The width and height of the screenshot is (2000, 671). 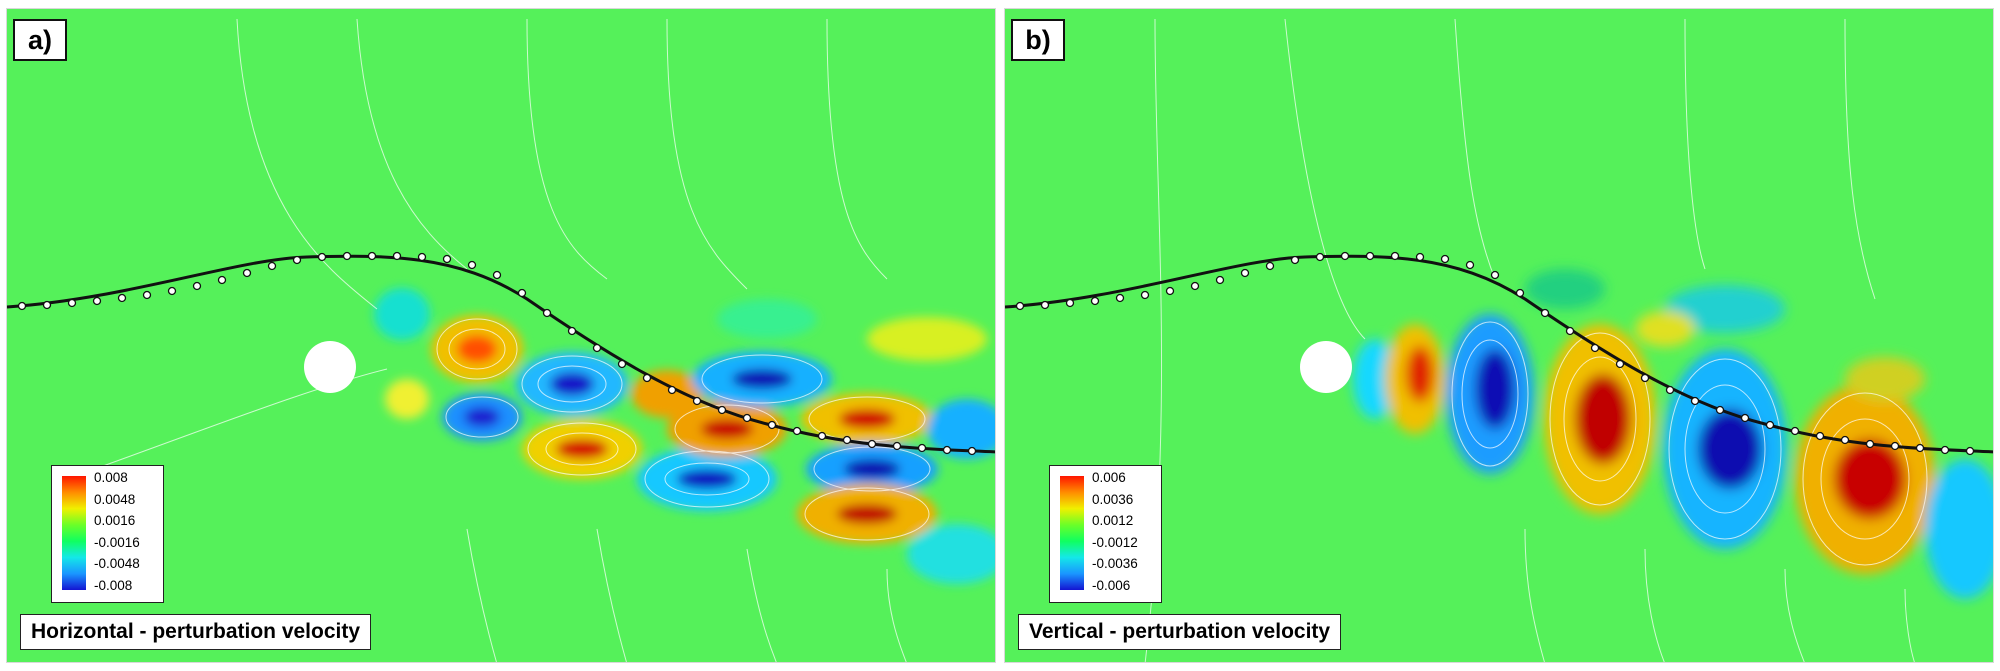 I want to click on legend-tick: 0.006, so click(x=1109, y=477).